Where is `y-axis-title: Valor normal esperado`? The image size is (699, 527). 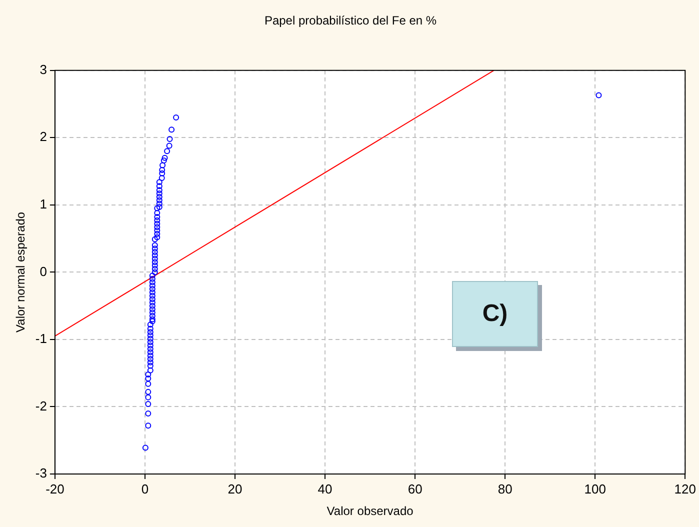 y-axis-title: Valor normal esperado is located at coordinates (21, 272).